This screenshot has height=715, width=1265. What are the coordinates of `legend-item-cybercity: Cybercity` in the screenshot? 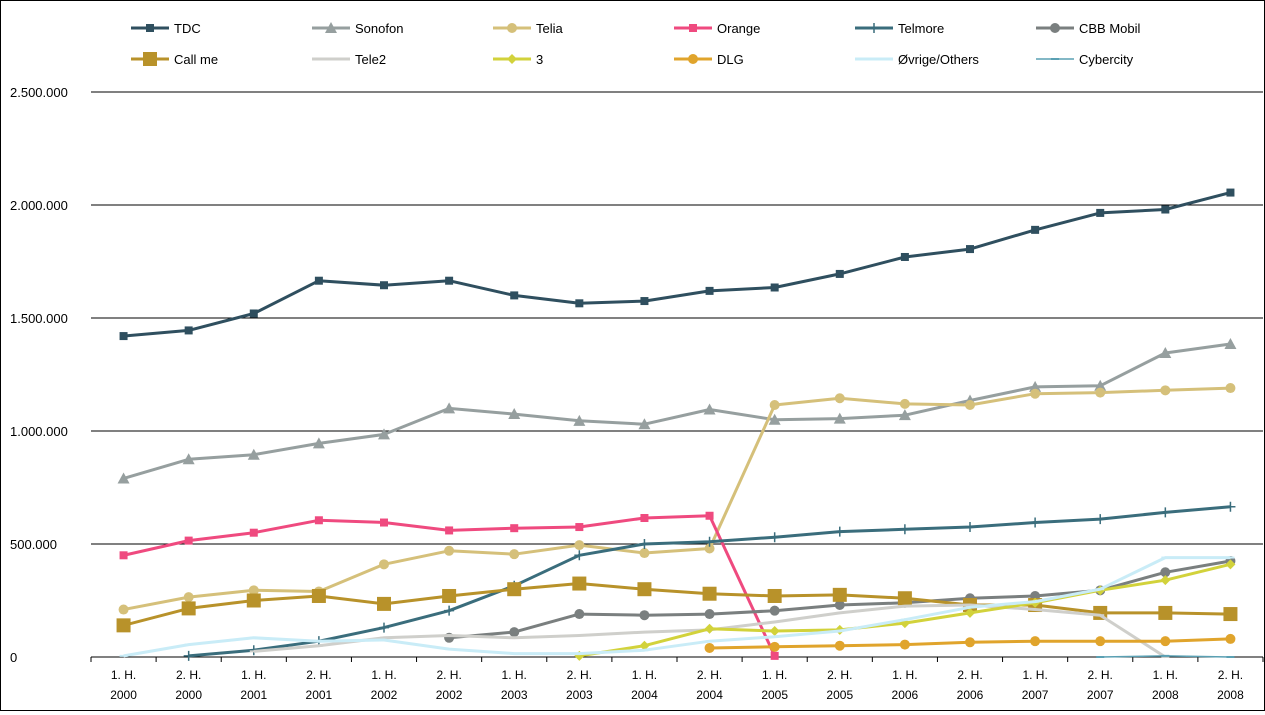 It's located at (1085, 59).